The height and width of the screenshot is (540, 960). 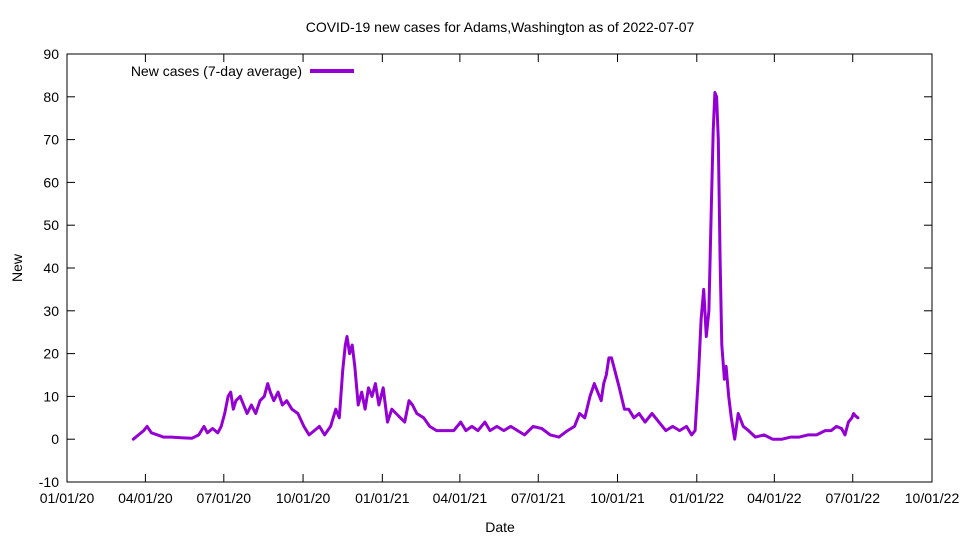 What do you see at coordinates (51, 182) in the screenshot?
I see `y-tick-label: 60` at bounding box center [51, 182].